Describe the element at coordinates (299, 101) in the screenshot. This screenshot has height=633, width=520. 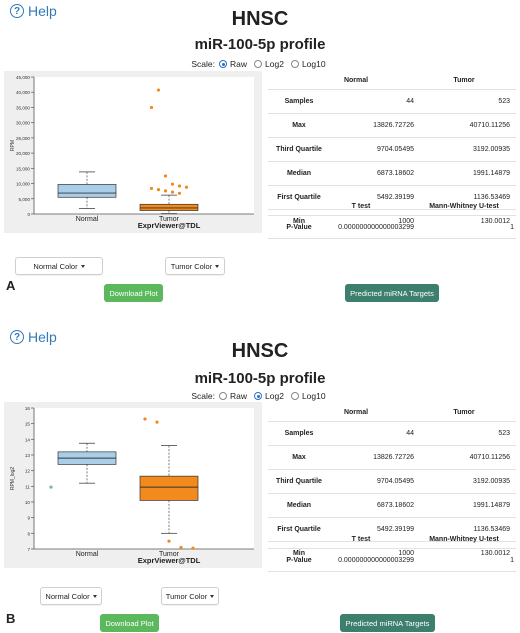
I see `row-label: Samples` at that location.